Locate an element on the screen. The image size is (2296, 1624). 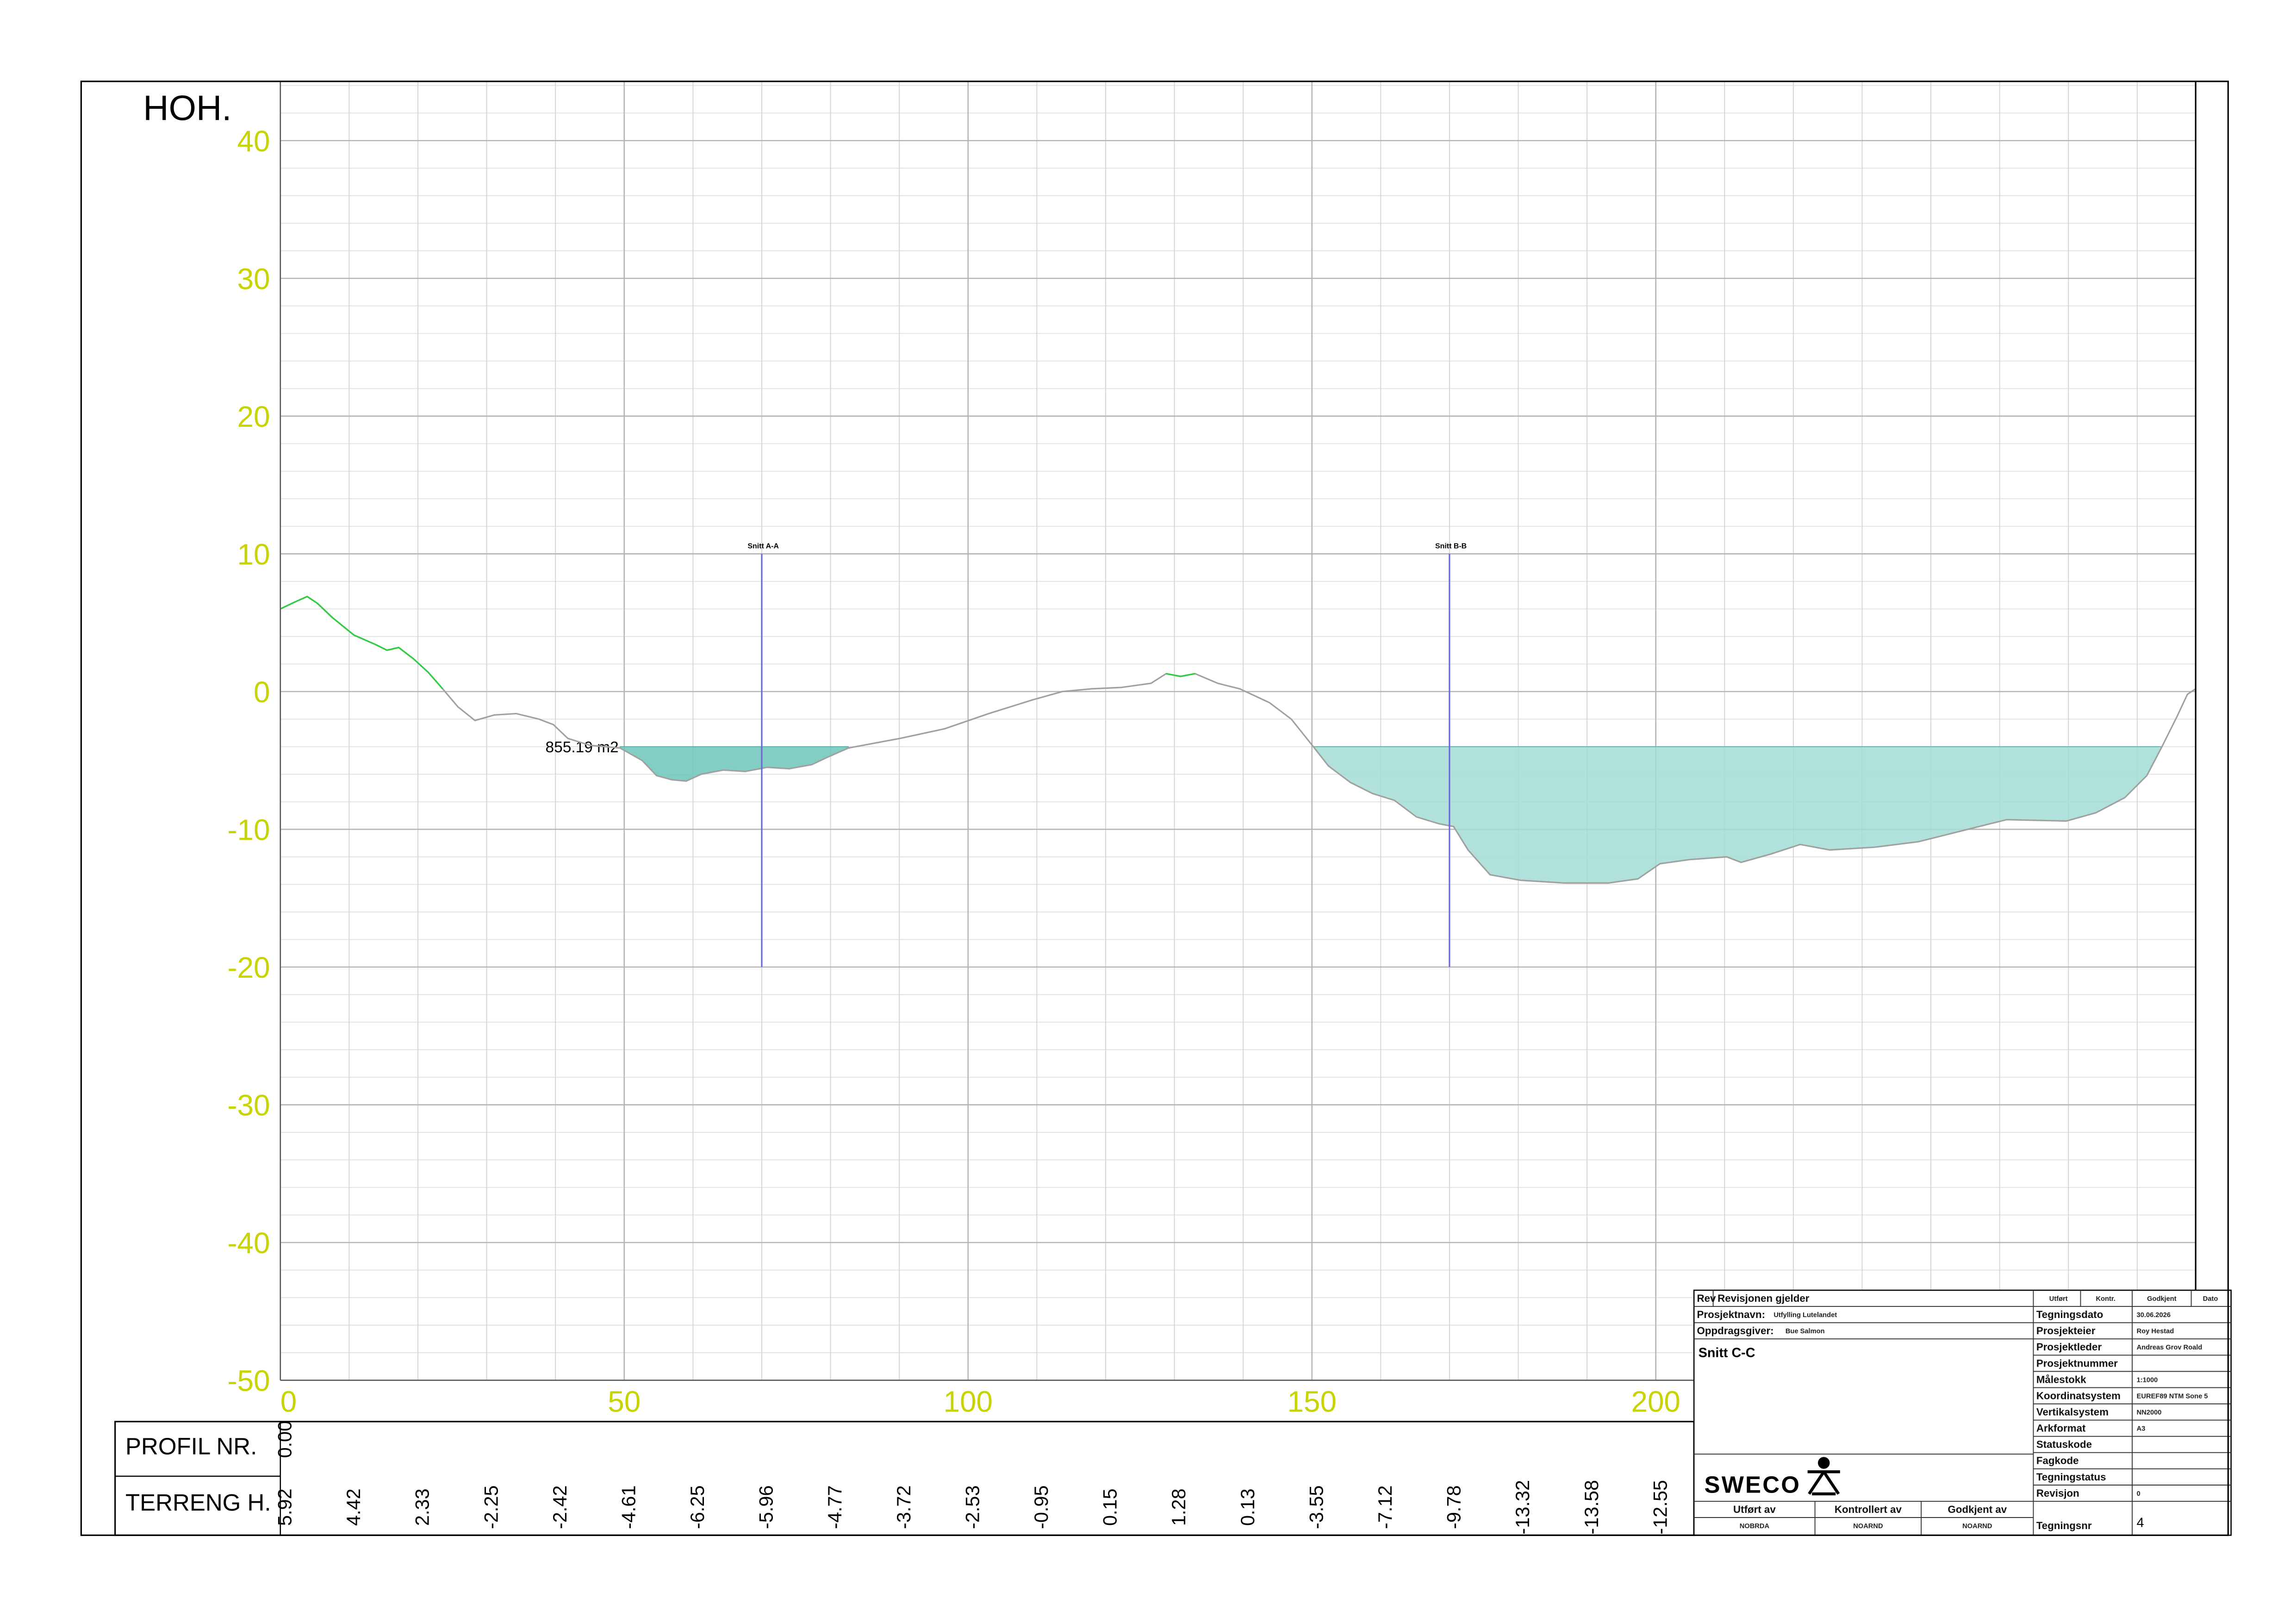
rev-label: Revisjonen gjelder is located at coordinates (1763, 1298).